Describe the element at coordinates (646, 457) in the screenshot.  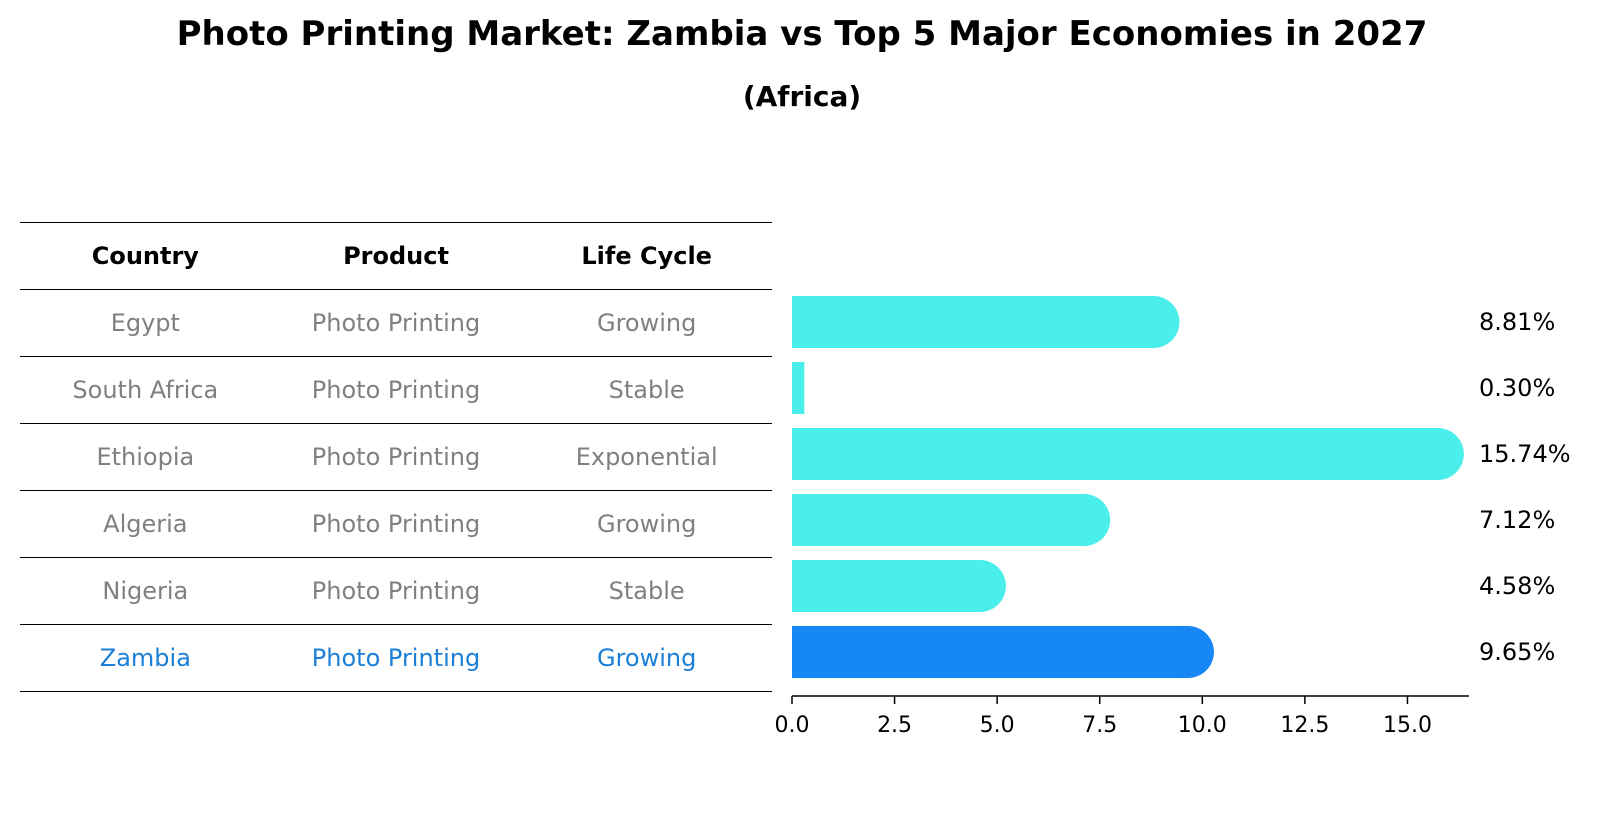
I see `cell-life-cycle: Exponential` at that location.